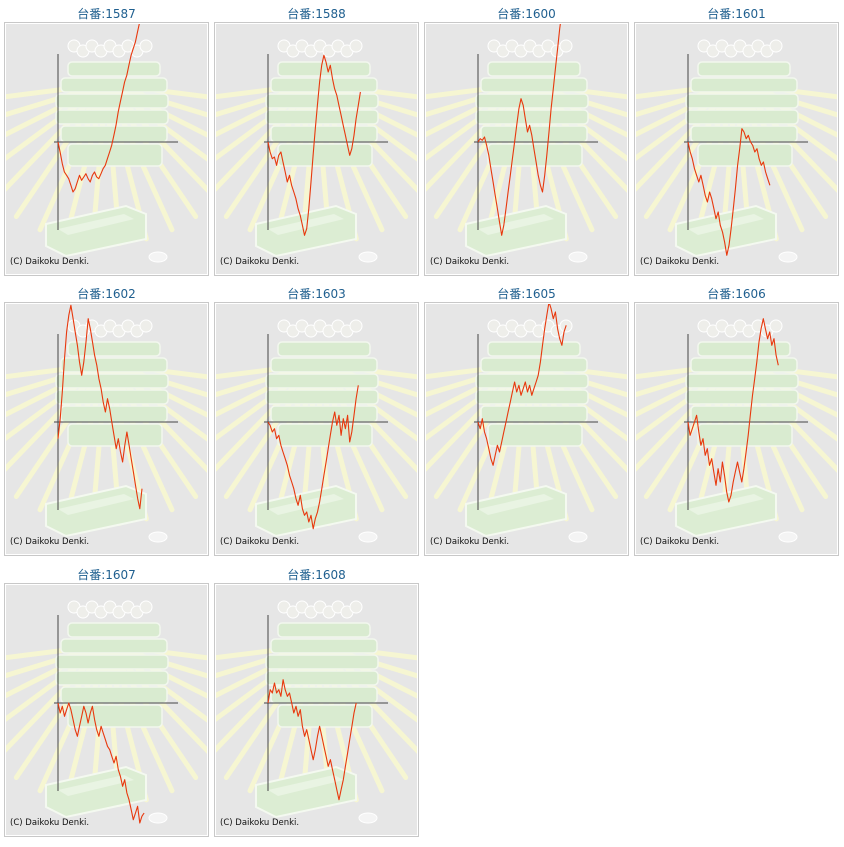  I want to click on chart-cell: 台番:1588 (C) Daikoku Denki., so click(316, 138).